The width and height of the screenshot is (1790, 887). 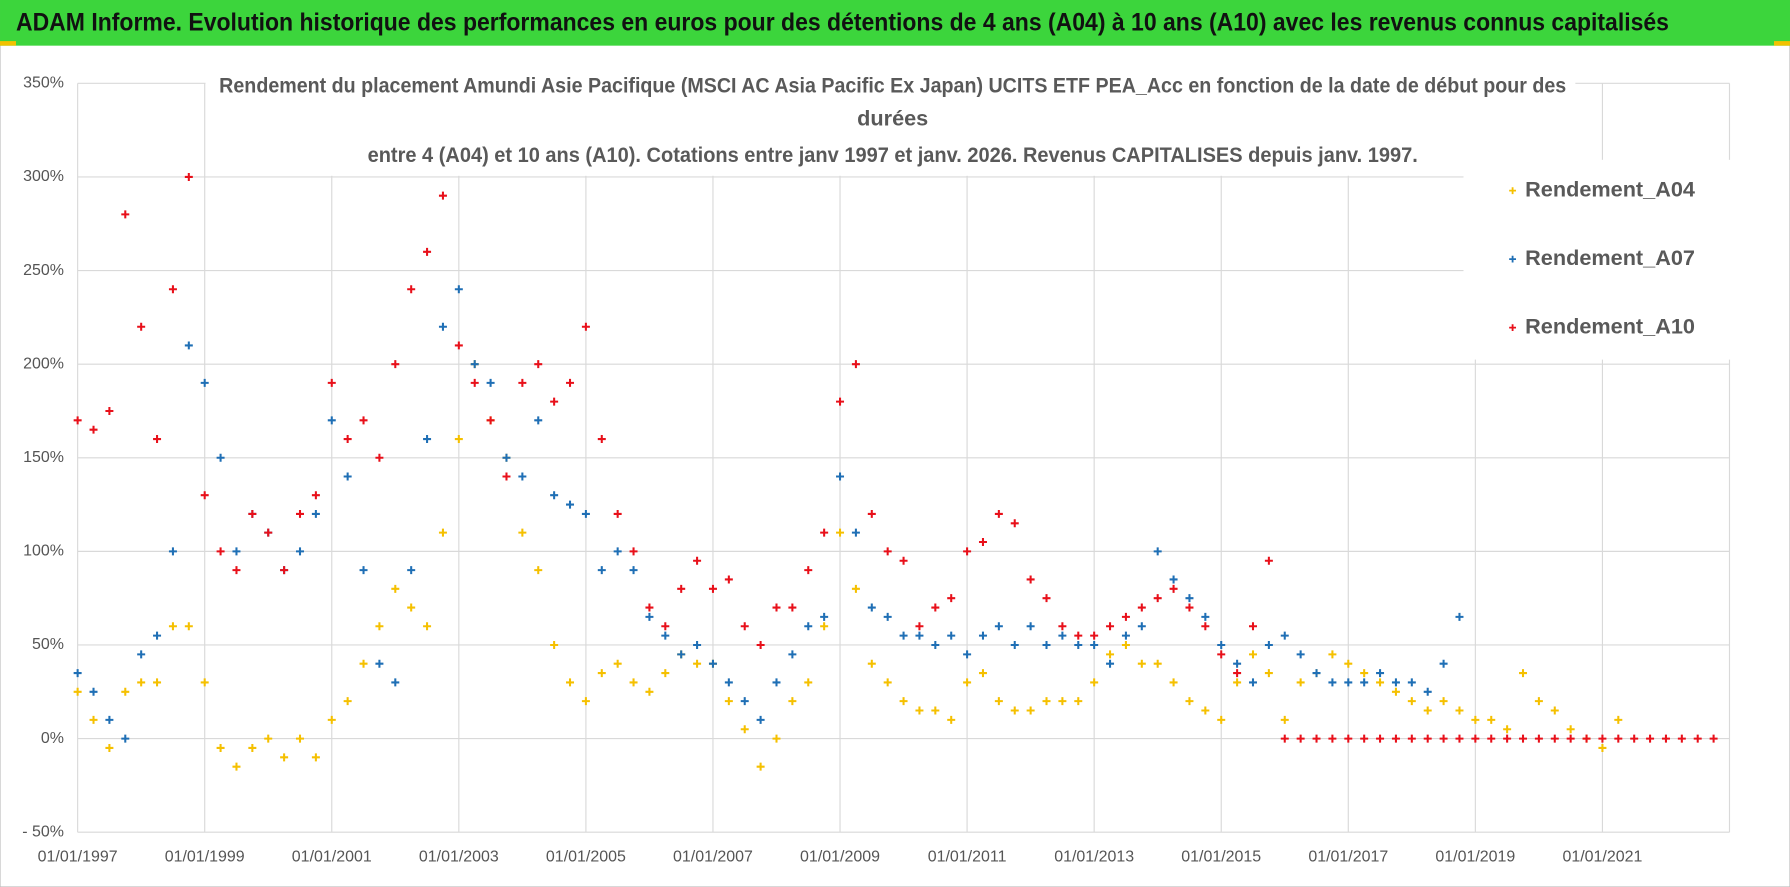 What do you see at coordinates (1094, 857) in the screenshot?
I see `x-tick-label: 01/01/2013` at bounding box center [1094, 857].